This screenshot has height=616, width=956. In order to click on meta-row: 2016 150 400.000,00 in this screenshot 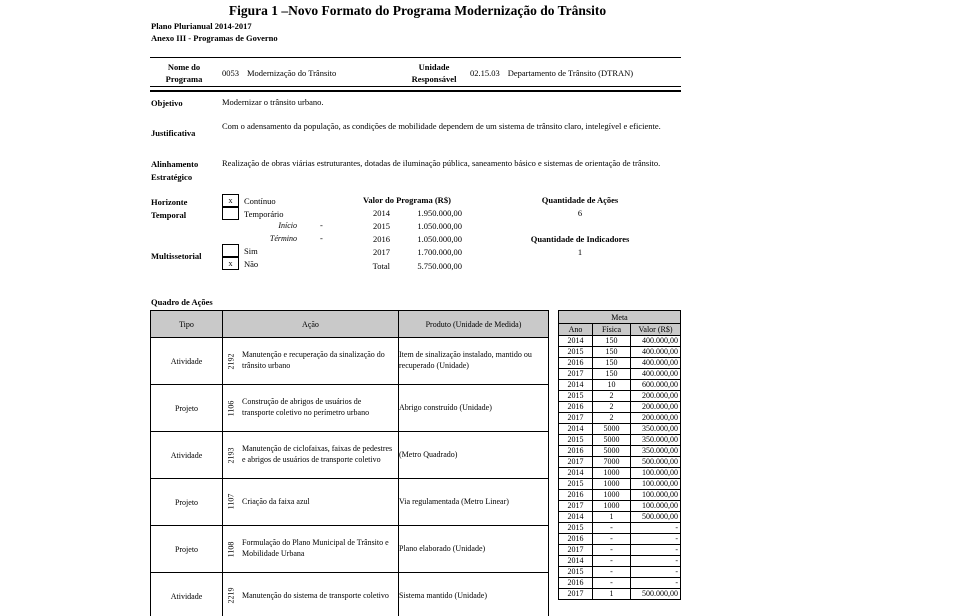, I will do `click(619, 363)`.